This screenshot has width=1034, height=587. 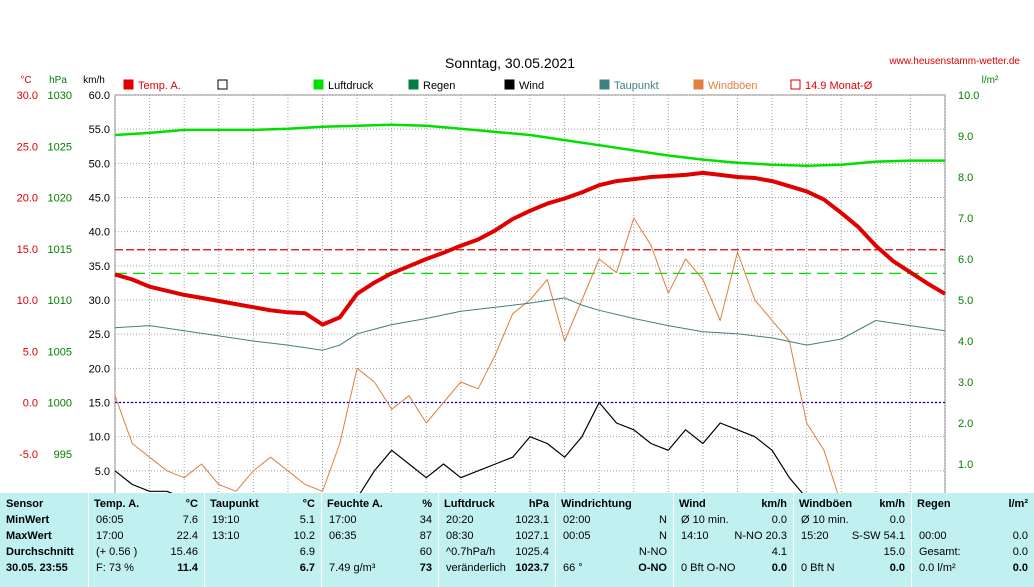 What do you see at coordinates (965, 465) in the screenshot?
I see `rain-tick: 1.0` at bounding box center [965, 465].